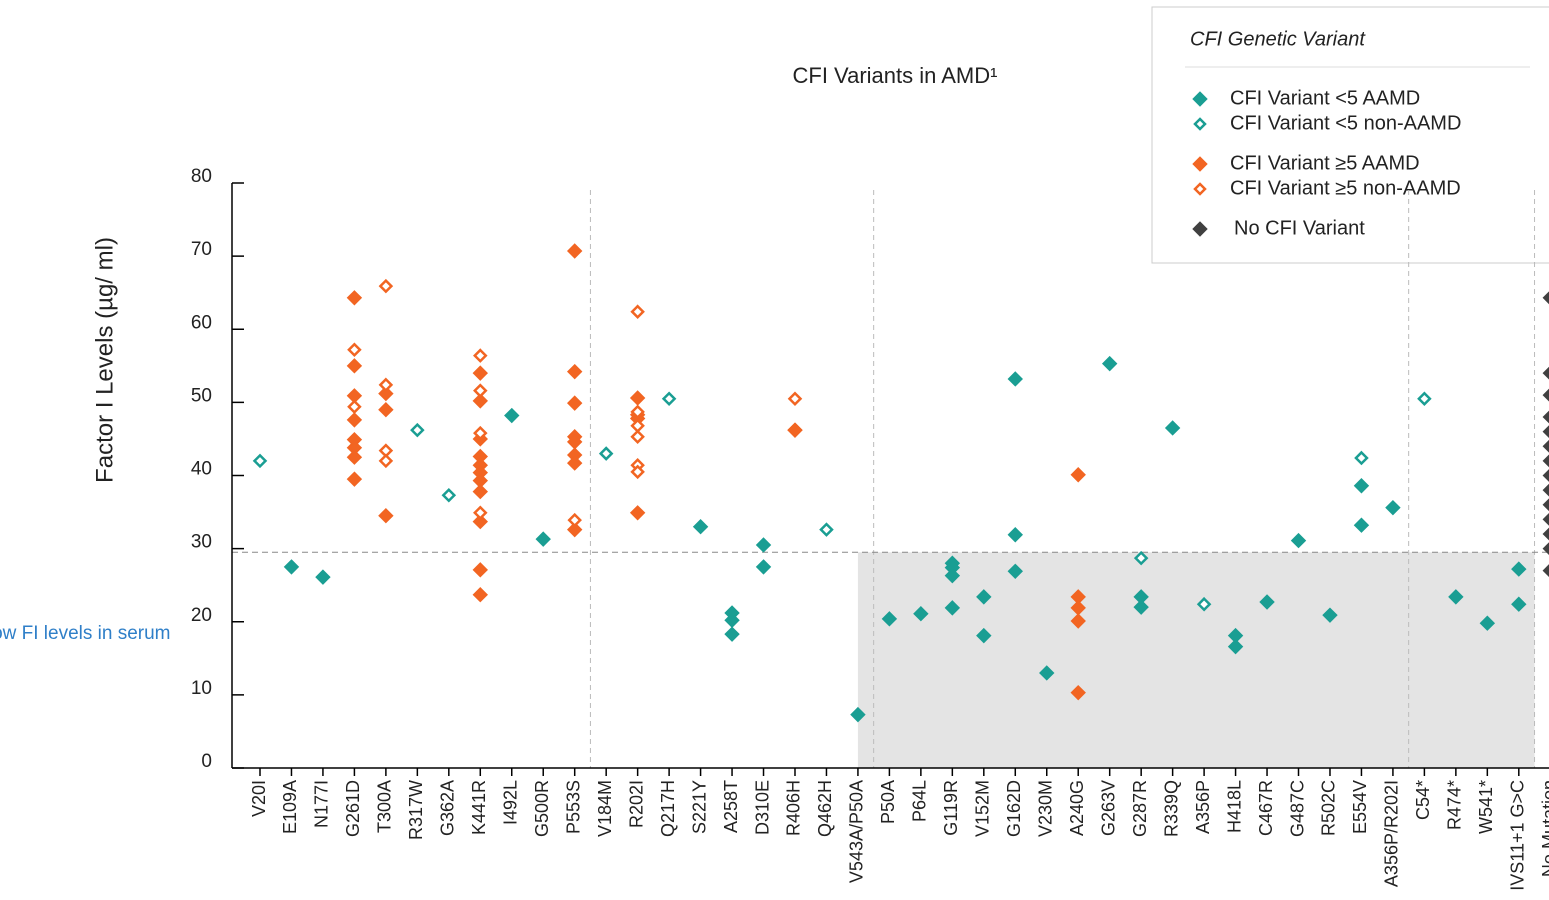  Describe the element at coordinates (1325, 98) in the screenshot. I see `legend-label: CFI Variant <5 AAMD` at that location.